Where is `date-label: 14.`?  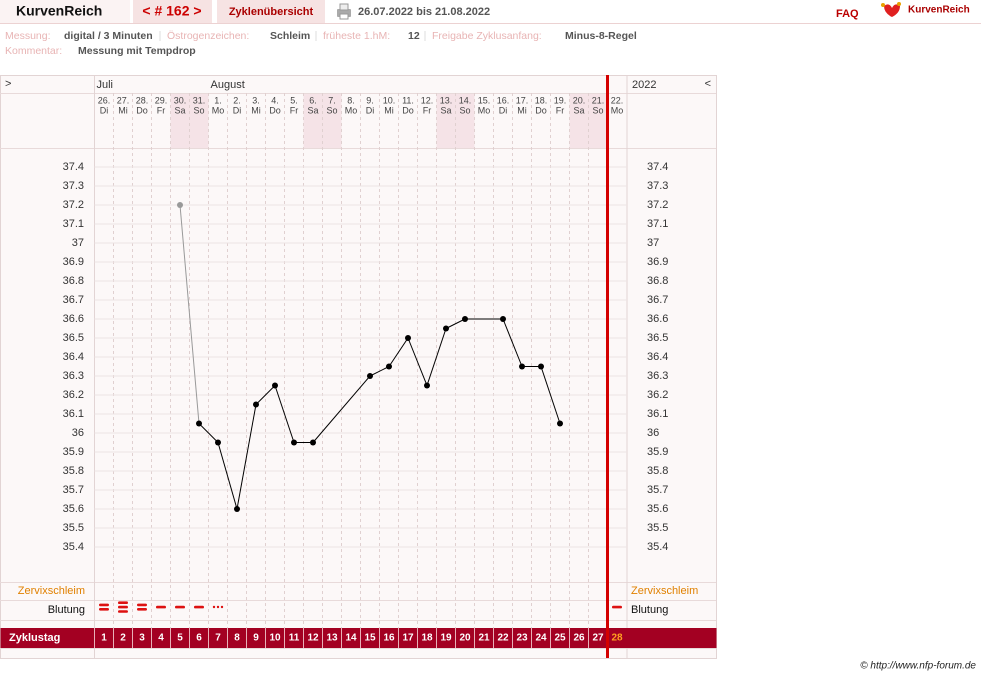 date-label: 14. is located at coordinates (465, 100).